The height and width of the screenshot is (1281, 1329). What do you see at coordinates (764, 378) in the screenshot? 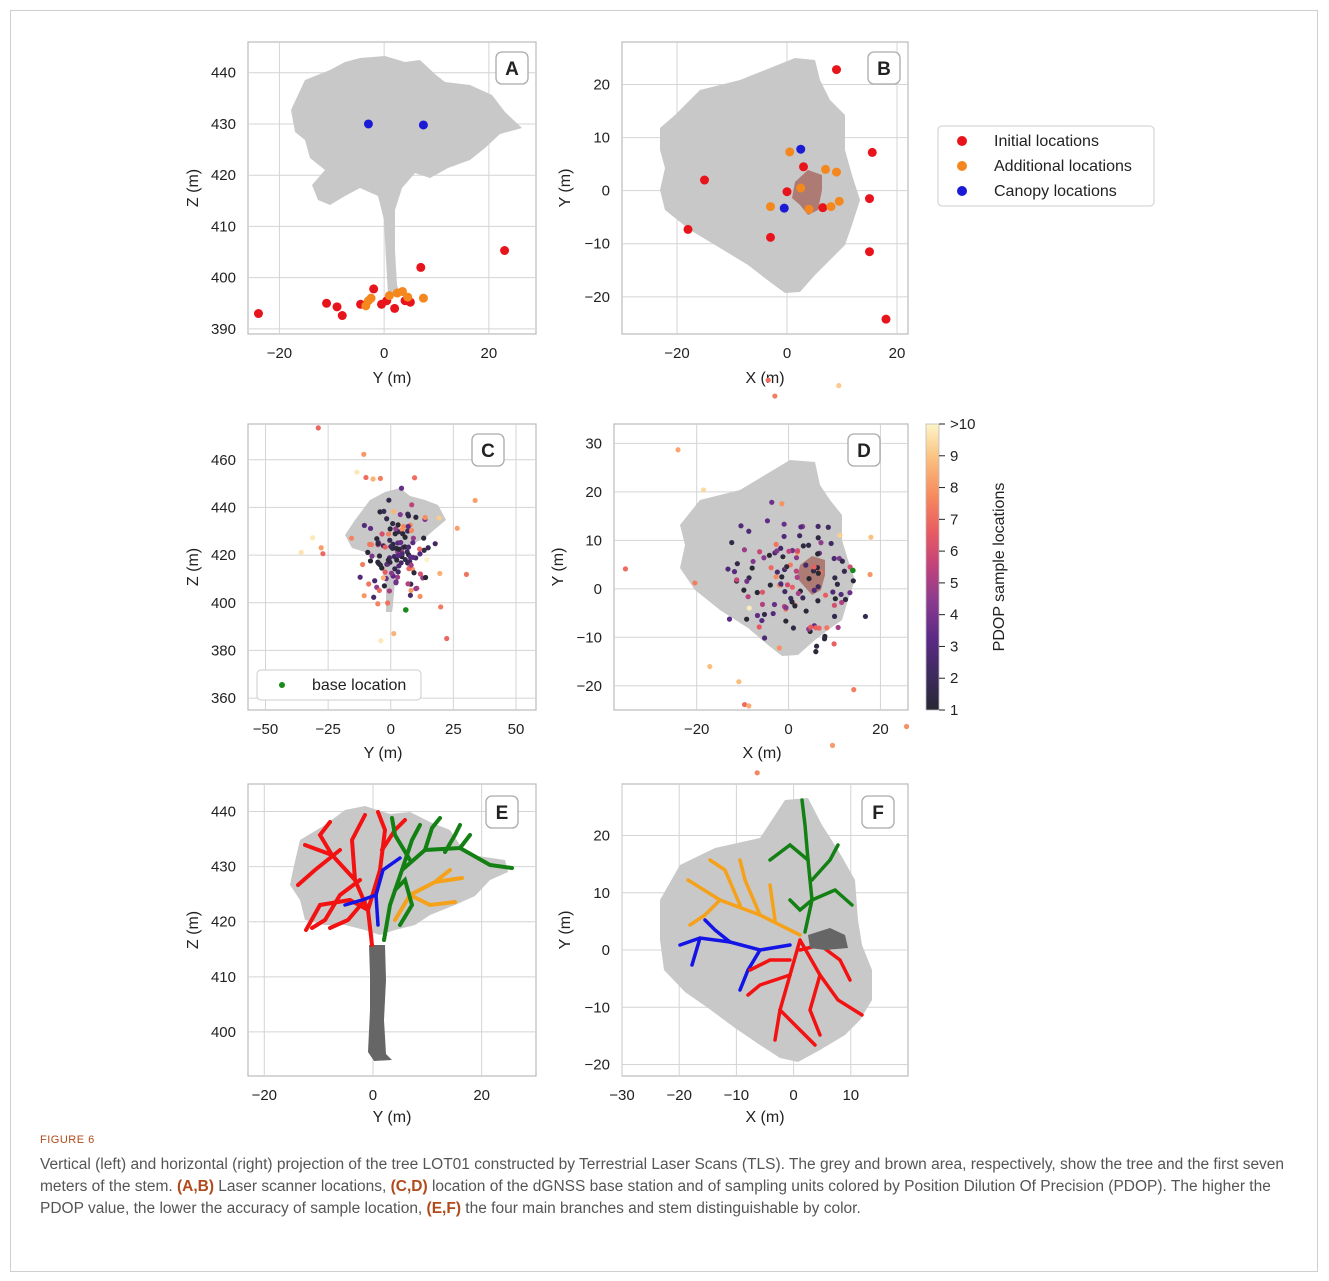
I see `panel-b-xlabel: X (m)` at bounding box center [764, 378].